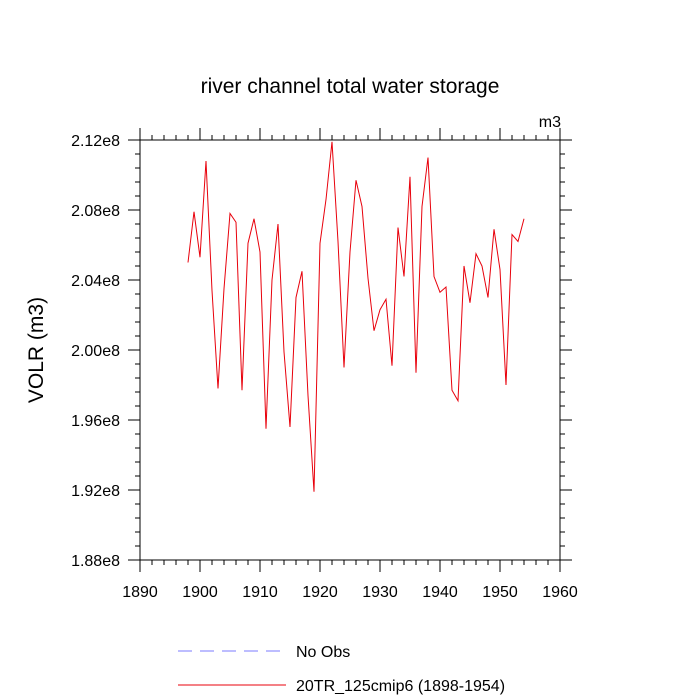 The height and width of the screenshot is (700, 700). I want to click on units-label: m3, so click(550, 122).